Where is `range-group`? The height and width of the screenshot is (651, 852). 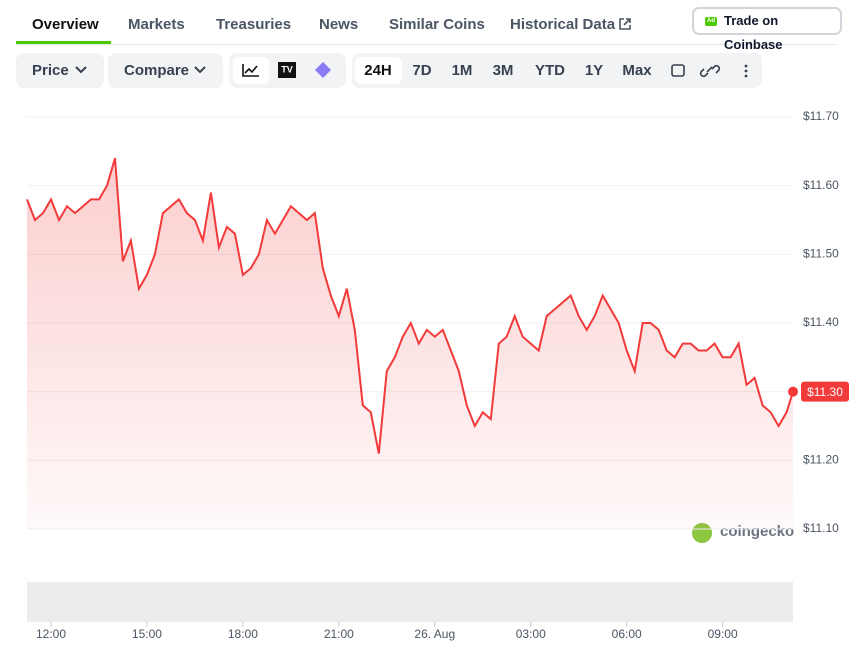
range-group is located at coordinates (557, 70).